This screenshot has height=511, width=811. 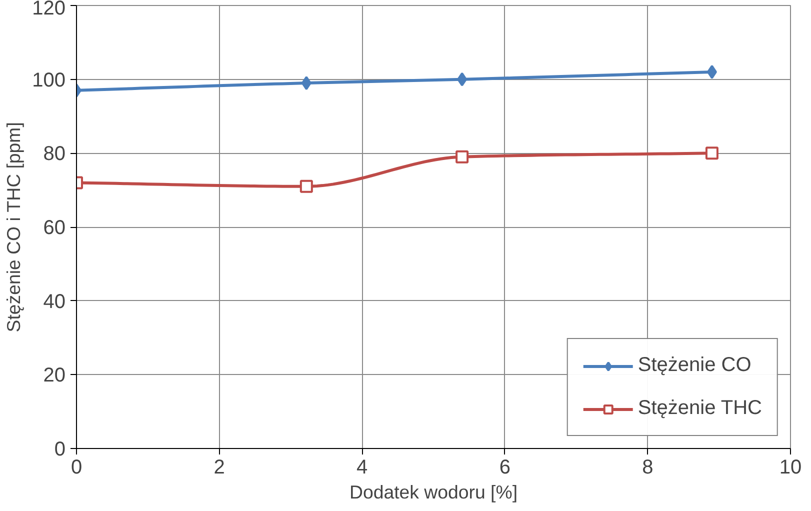 I want to click on y-tick-label: 100, so click(x=49, y=80).